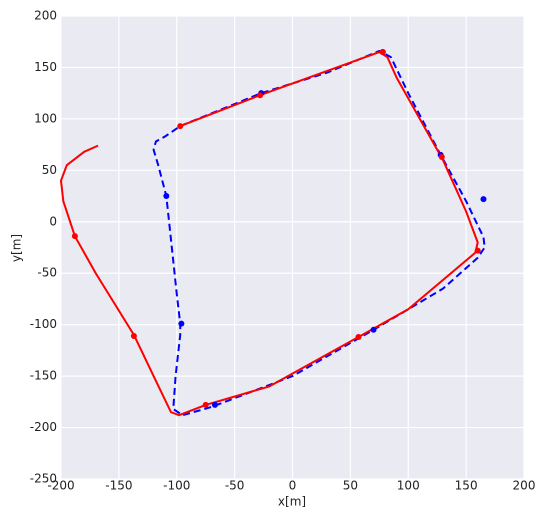 This screenshot has height=524, width=547. What do you see at coordinates (350, 486) in the screenshot?
I see `x-tick-label: 50` at bounding box center [350, 486].